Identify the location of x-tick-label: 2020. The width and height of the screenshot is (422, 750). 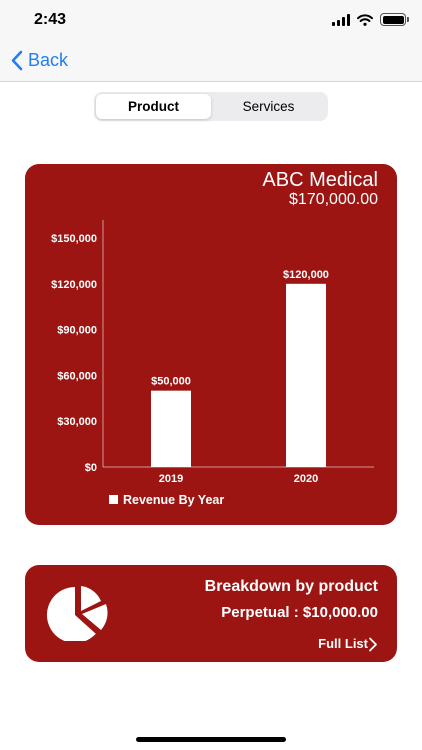
(306, 479).